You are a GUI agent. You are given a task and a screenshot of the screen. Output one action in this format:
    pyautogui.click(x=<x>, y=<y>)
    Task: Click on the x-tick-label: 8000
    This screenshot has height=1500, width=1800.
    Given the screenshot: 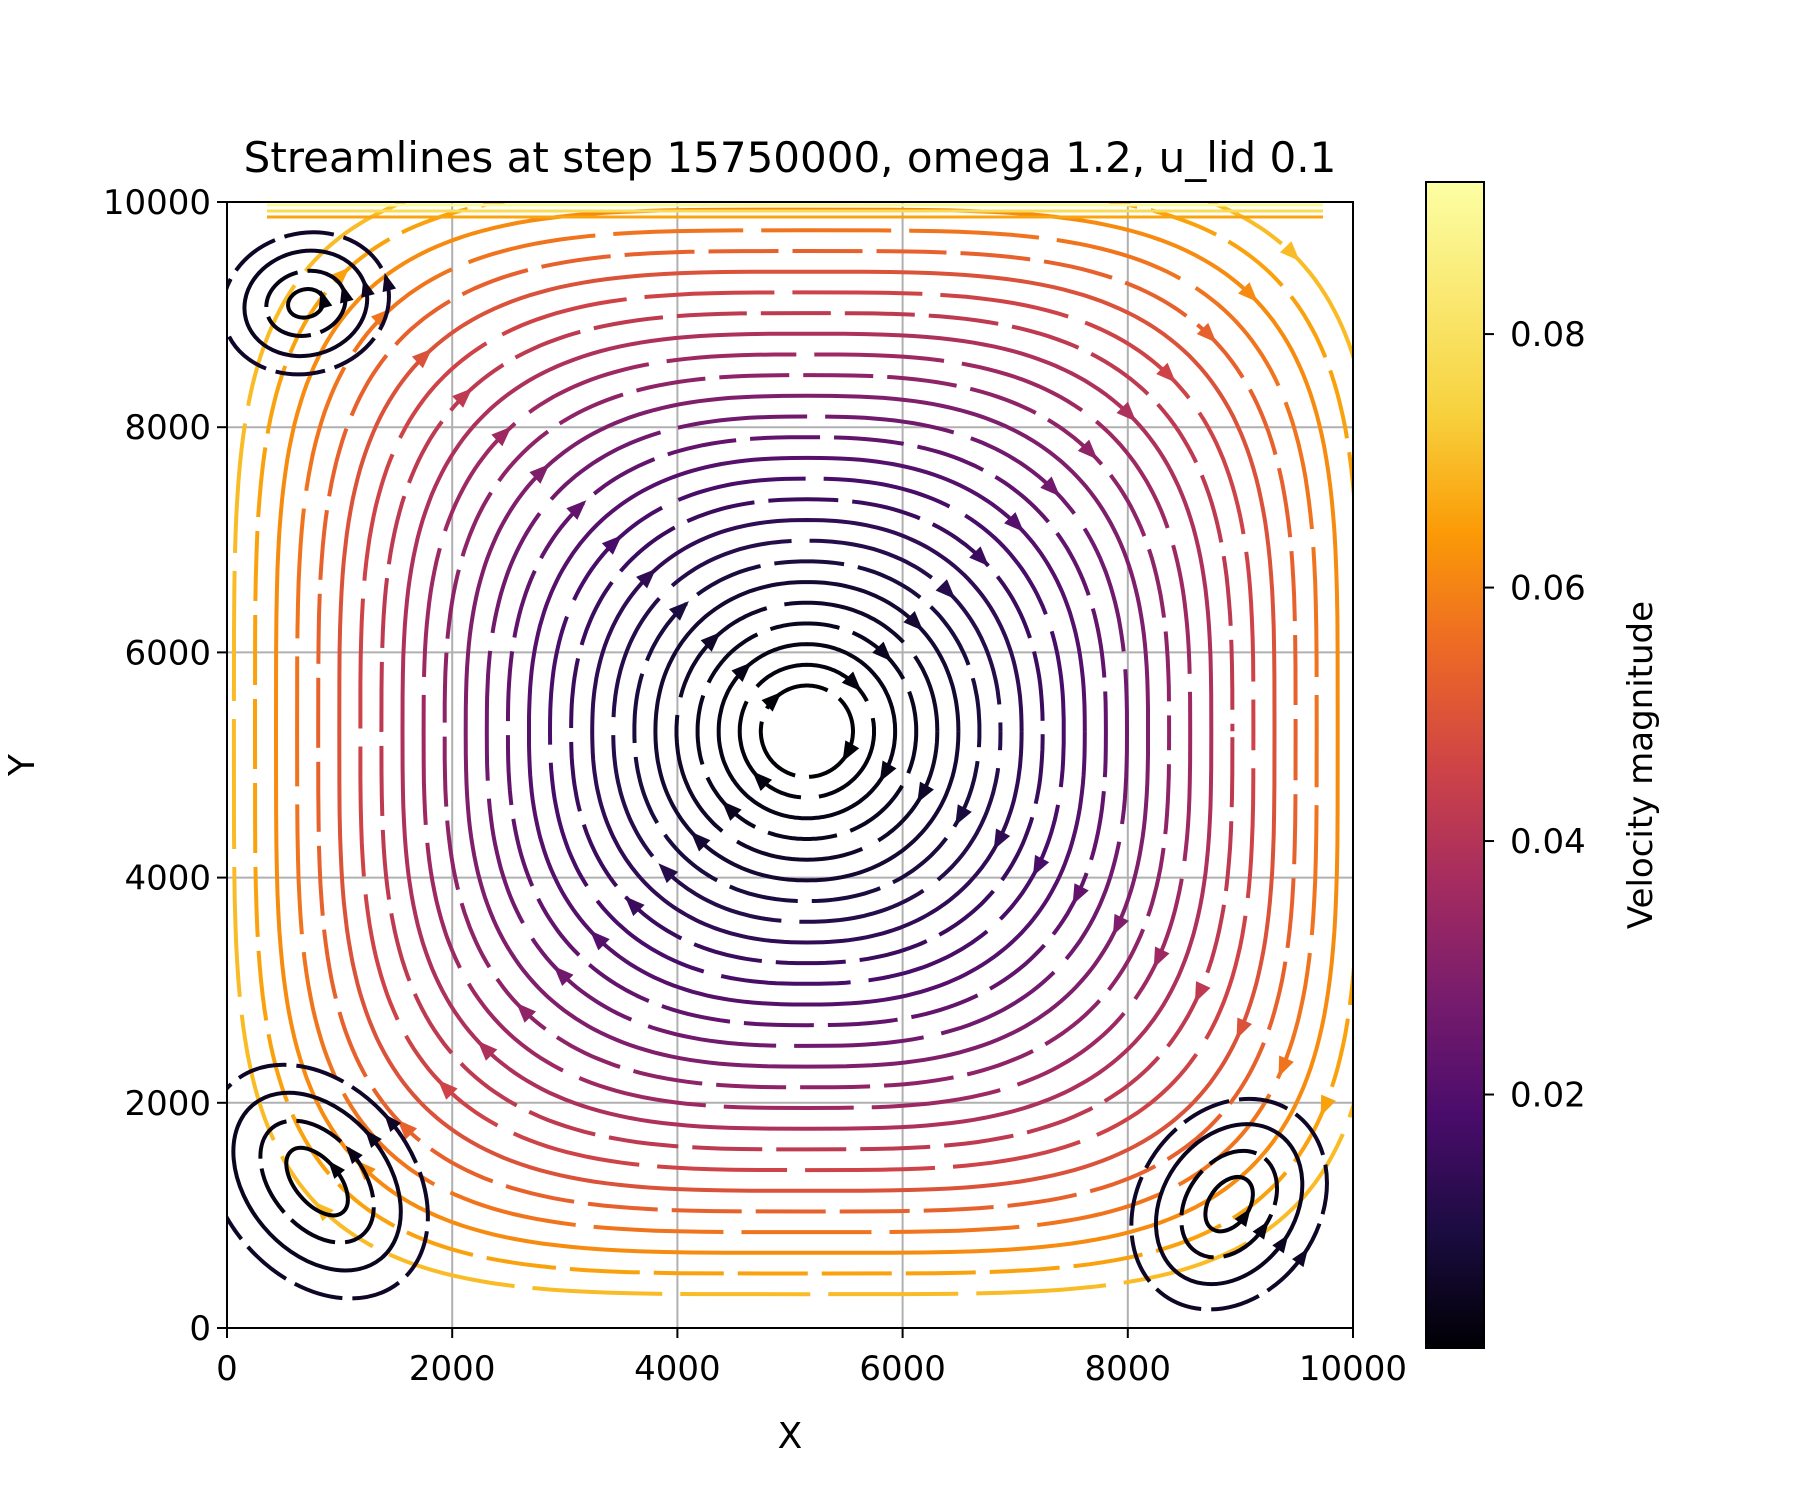 What is the action you would take?
    pyautogui.click(x=1128, y=1369)
    